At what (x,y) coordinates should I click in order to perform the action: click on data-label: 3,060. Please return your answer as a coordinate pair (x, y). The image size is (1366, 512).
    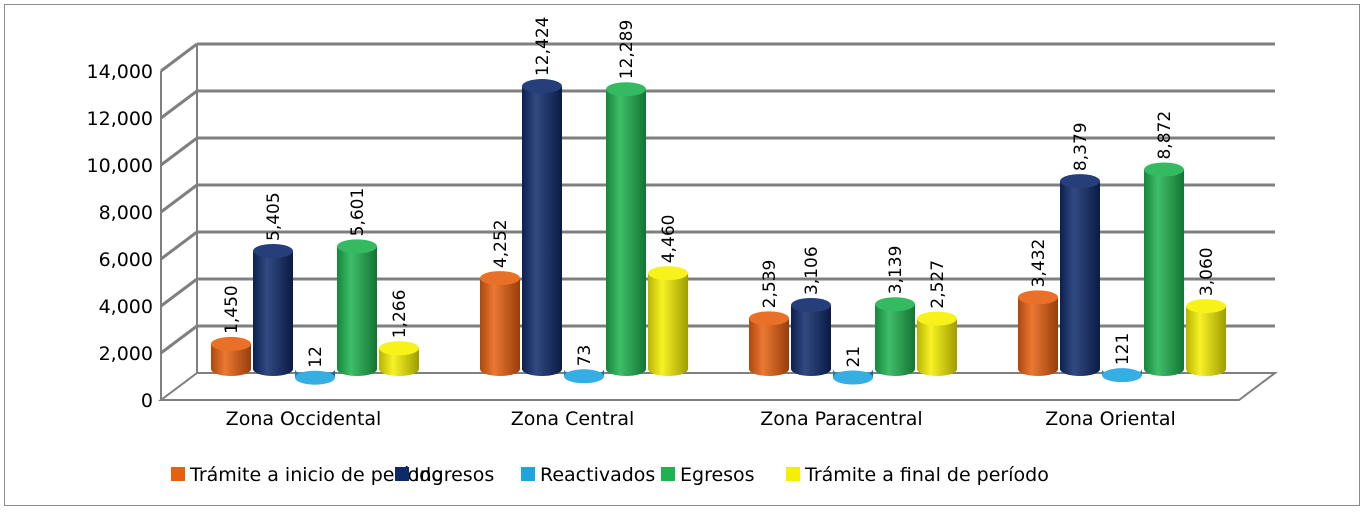
    Looking at the image, I should click on (1207, 271).